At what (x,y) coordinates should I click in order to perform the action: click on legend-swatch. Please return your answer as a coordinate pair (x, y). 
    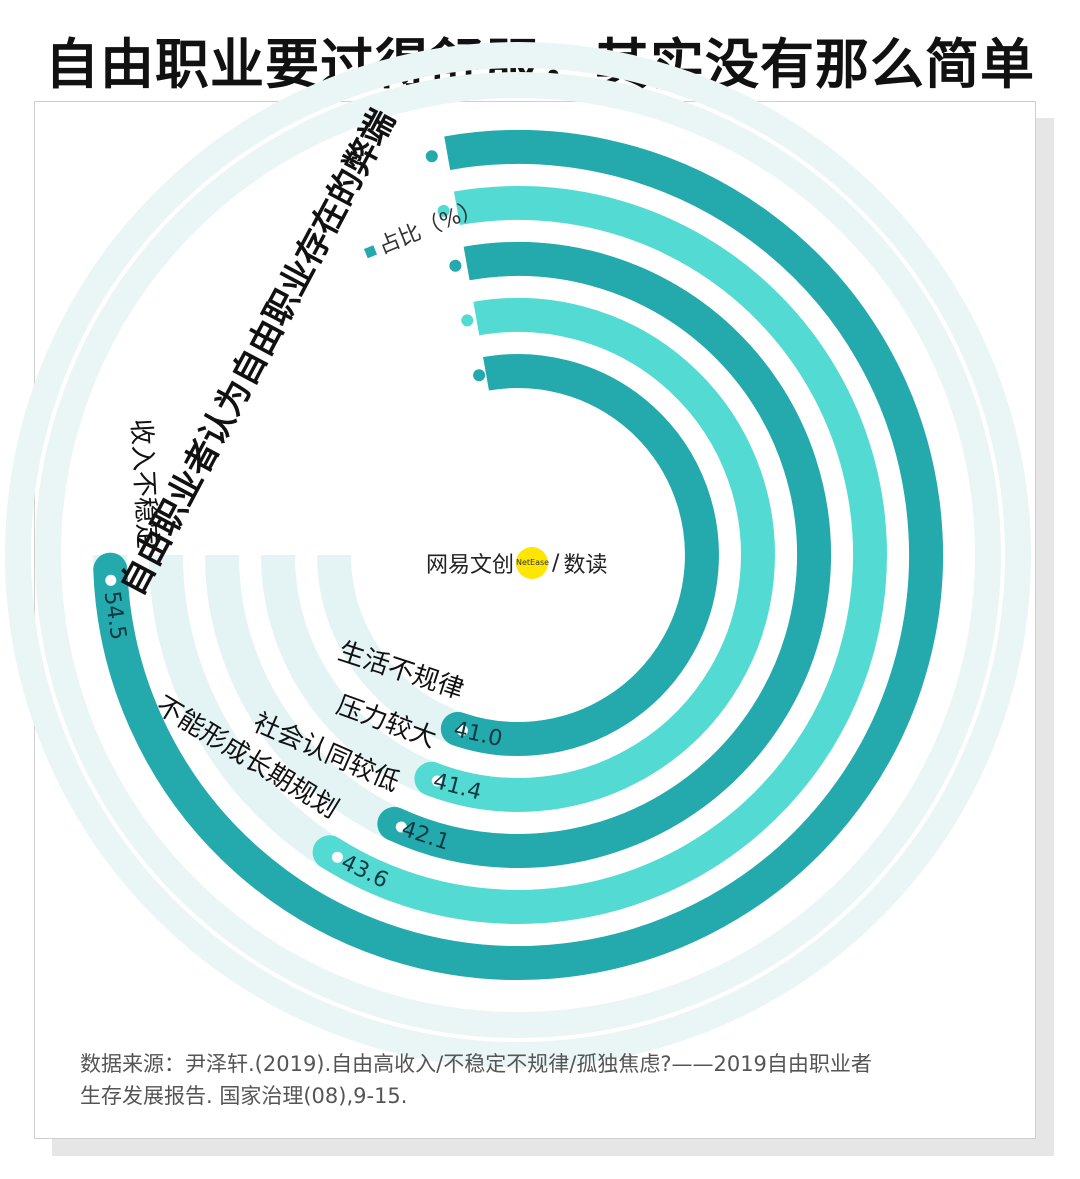
    Looking at the image, I should click on (371, 252).